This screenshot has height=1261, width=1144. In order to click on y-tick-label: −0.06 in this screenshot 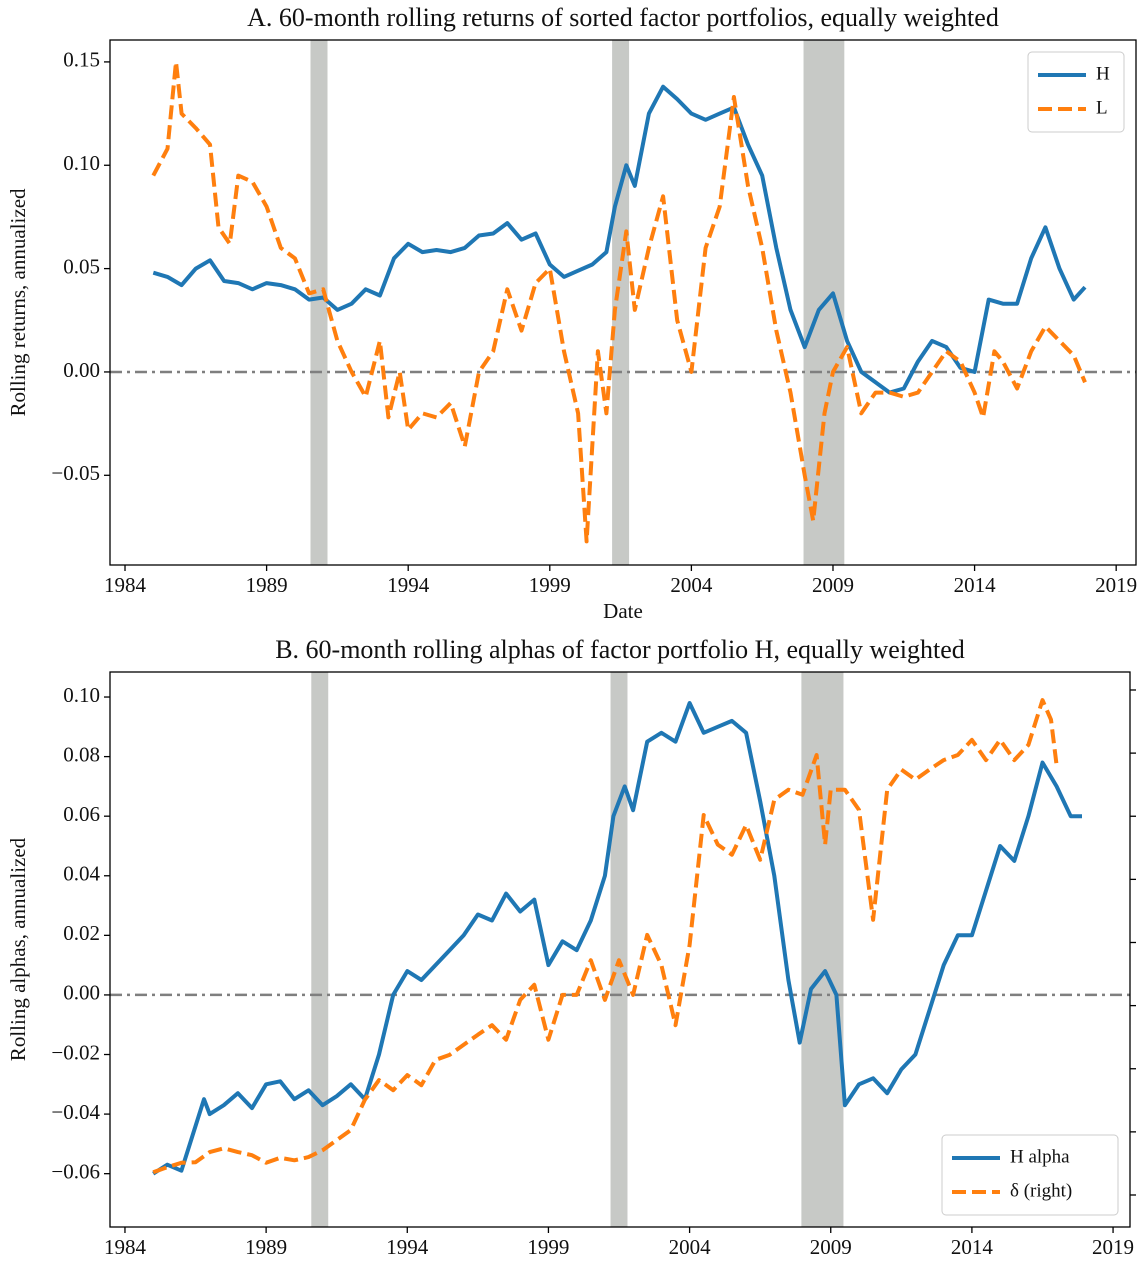, I will do `click(75, 1171)`.